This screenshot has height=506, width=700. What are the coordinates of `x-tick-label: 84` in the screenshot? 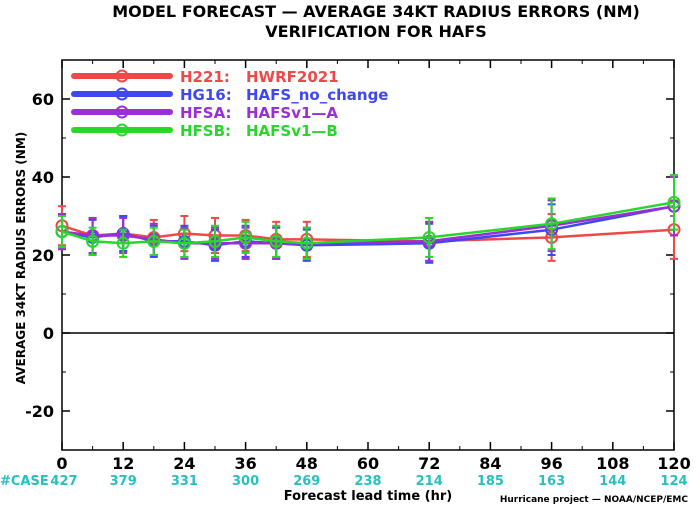 It's located at (490, 463).